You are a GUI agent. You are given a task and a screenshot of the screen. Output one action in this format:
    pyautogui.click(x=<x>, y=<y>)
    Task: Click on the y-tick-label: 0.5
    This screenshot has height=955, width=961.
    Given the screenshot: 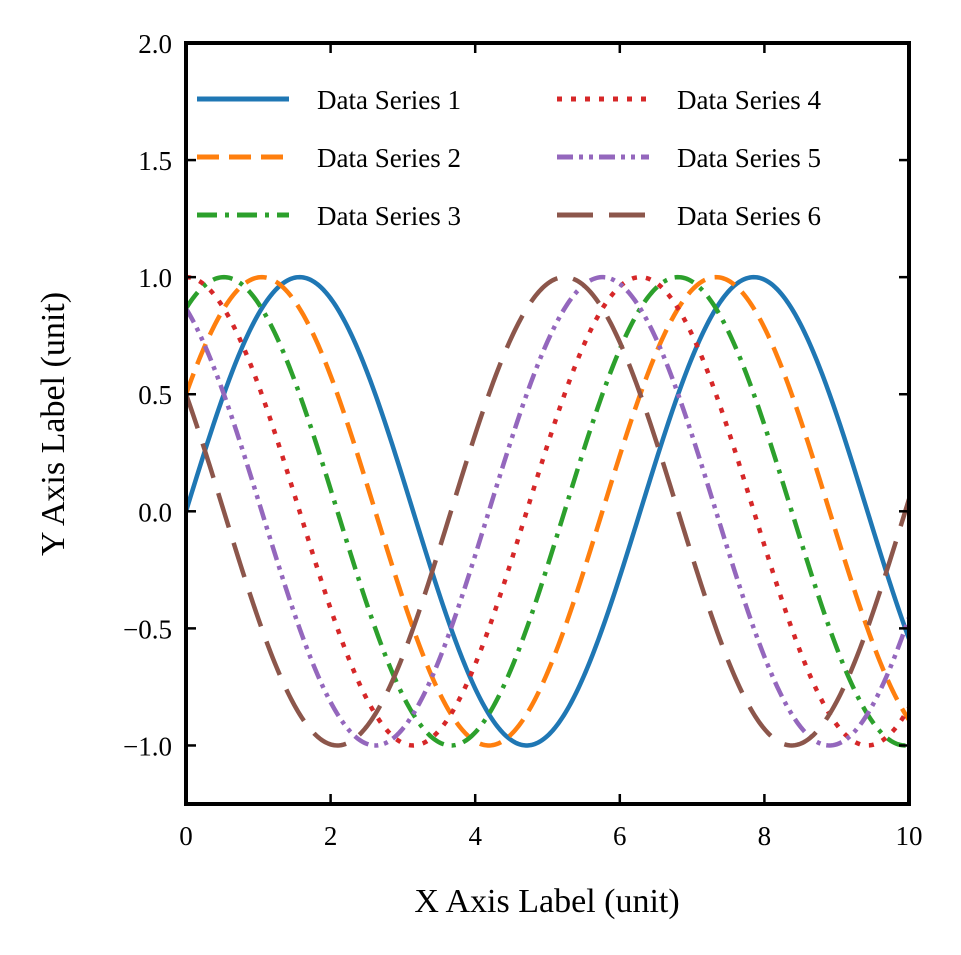 What is the action you would take?
    pyautogui.click(x=155, y=395)
    